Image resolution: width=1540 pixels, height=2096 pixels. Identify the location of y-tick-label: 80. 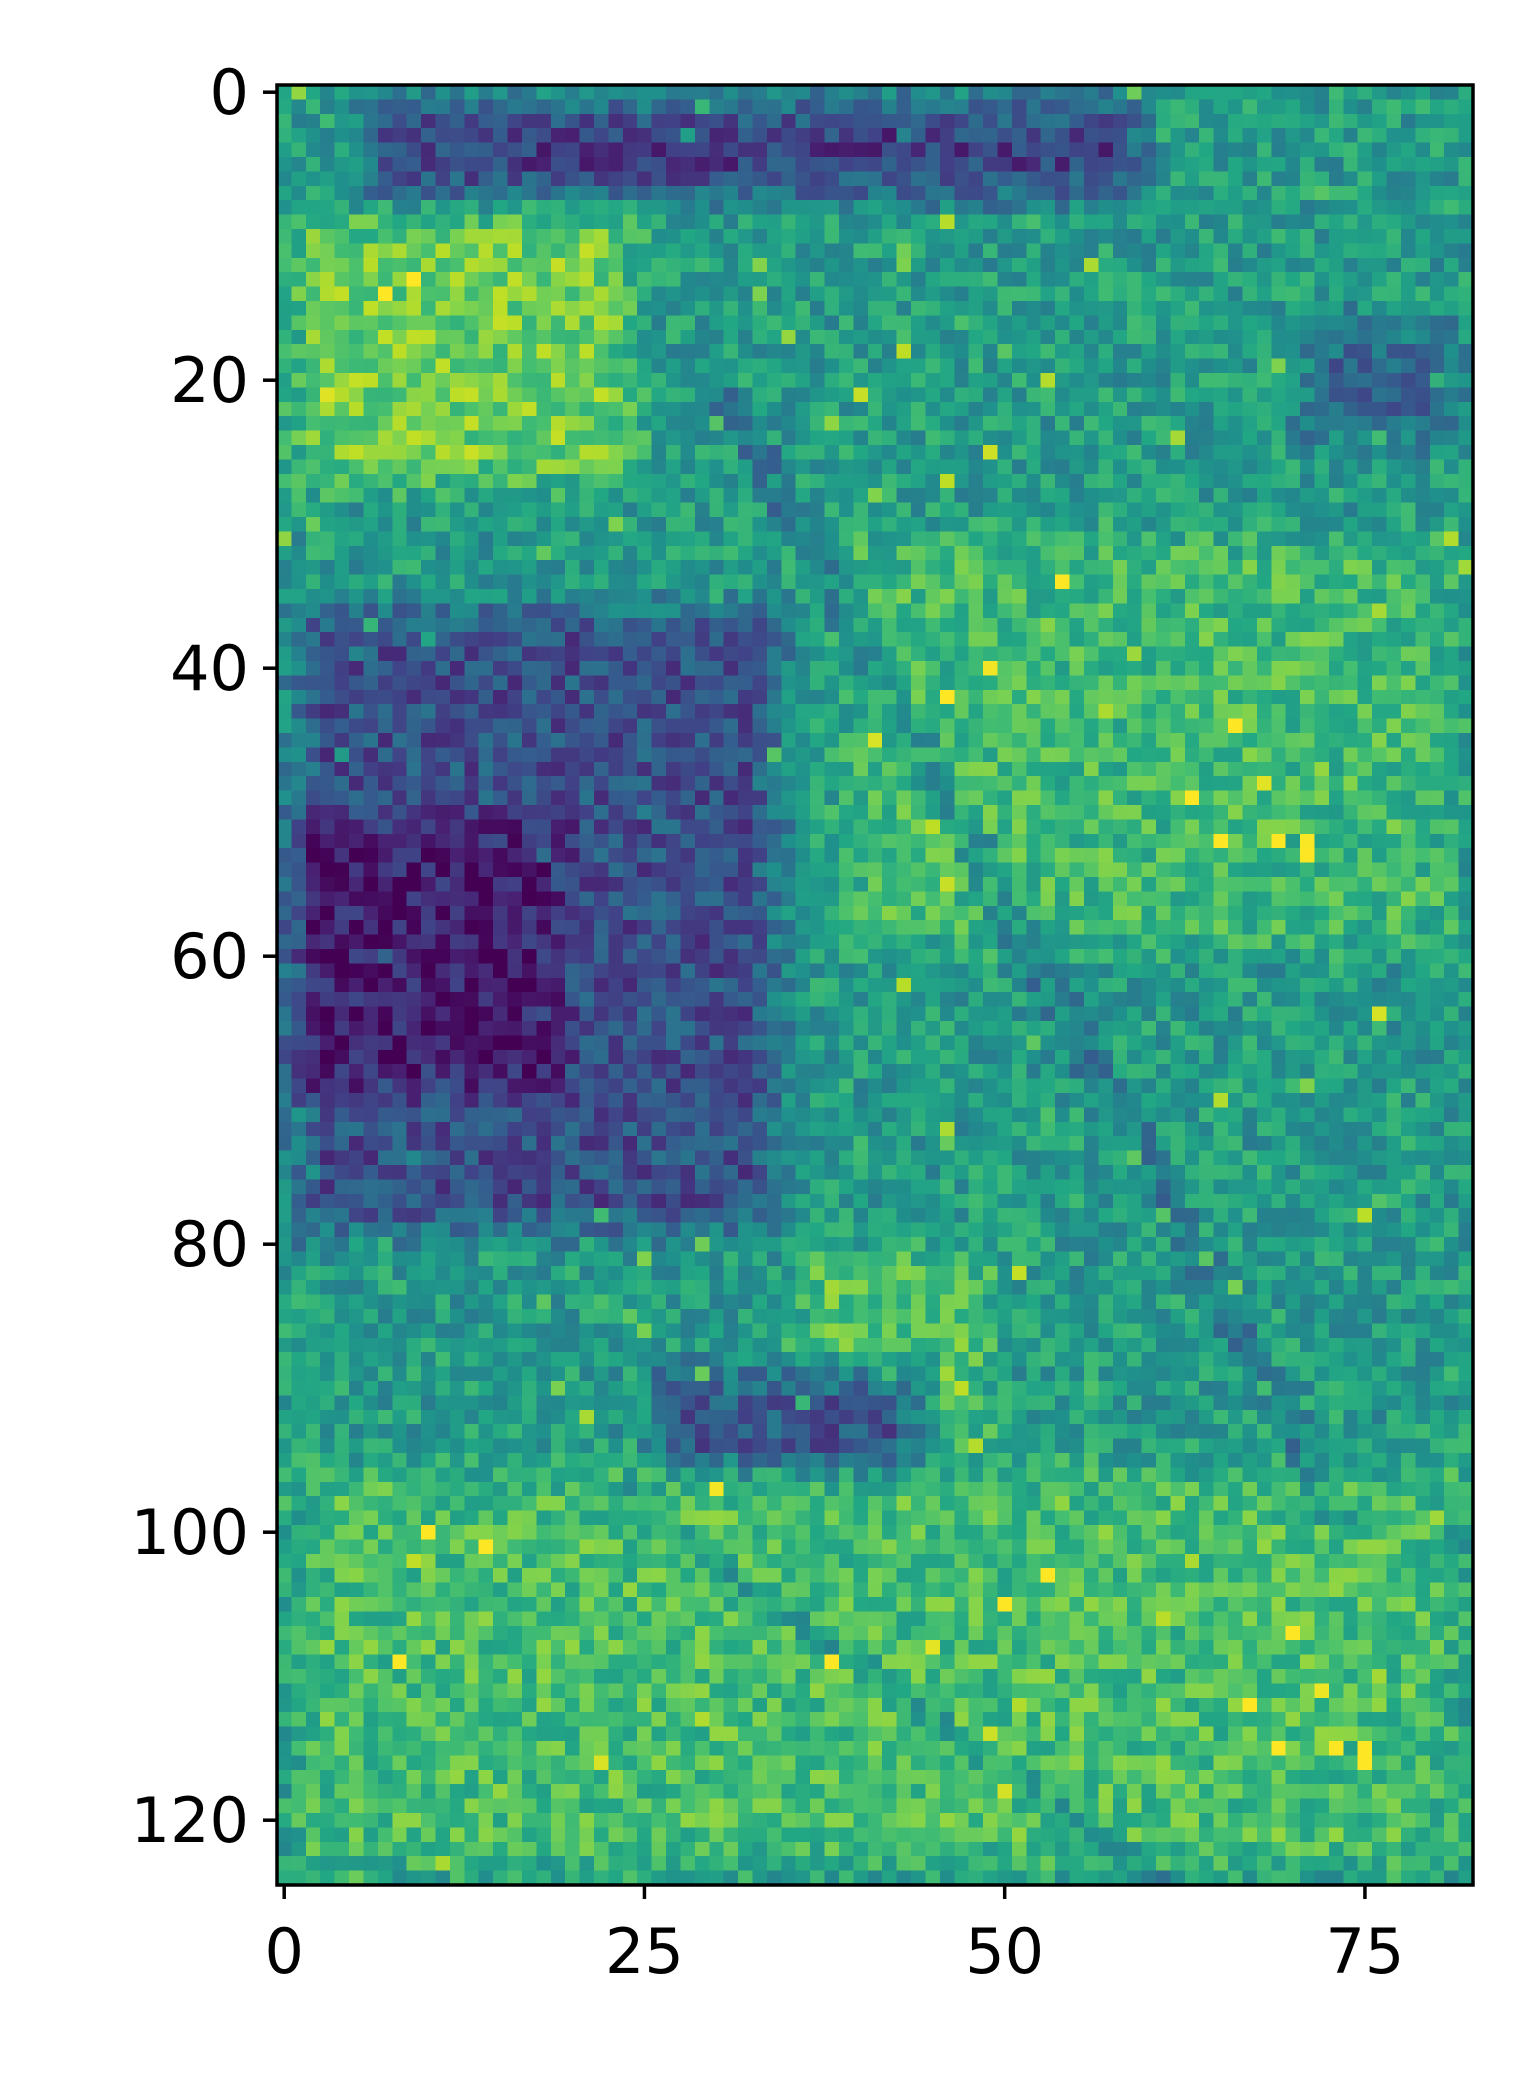
(209, 1244).